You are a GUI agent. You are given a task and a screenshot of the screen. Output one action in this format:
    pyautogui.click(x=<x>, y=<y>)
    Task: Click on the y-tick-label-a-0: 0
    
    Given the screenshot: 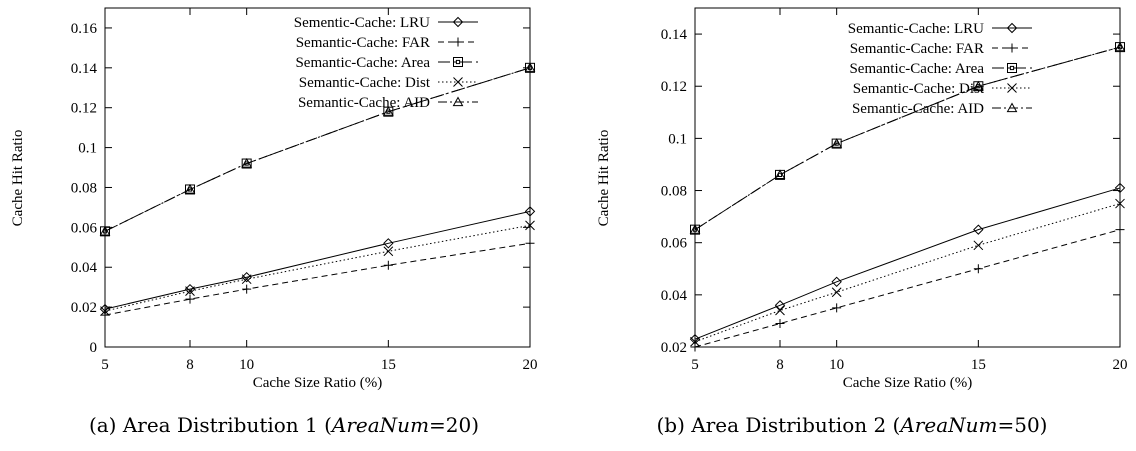 What is the action you would take?
    pyautogui.click(x=94, y=348)
    